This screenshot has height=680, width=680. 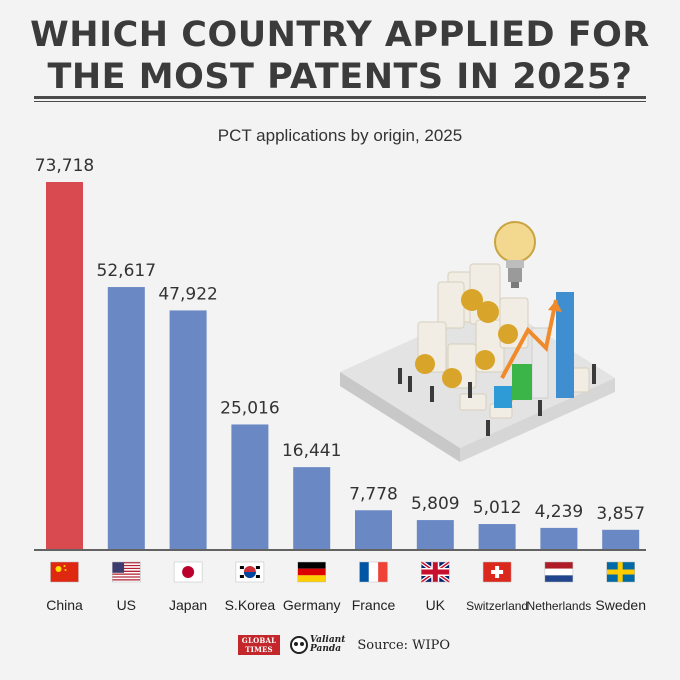 I want to click on bar-china, so click(x=64, y=365).